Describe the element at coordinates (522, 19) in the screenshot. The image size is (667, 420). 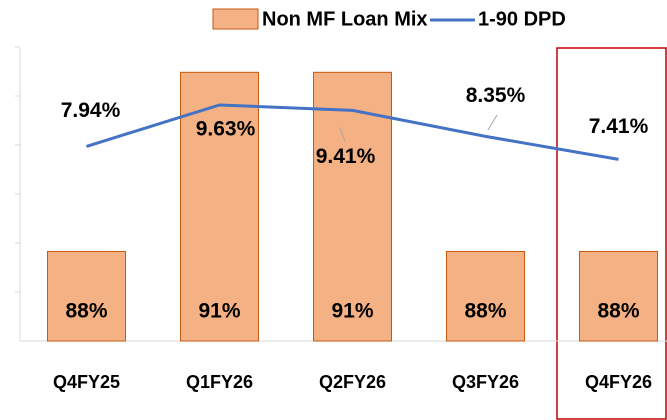
I see `legend-label: 1-90 DPD` at that location.